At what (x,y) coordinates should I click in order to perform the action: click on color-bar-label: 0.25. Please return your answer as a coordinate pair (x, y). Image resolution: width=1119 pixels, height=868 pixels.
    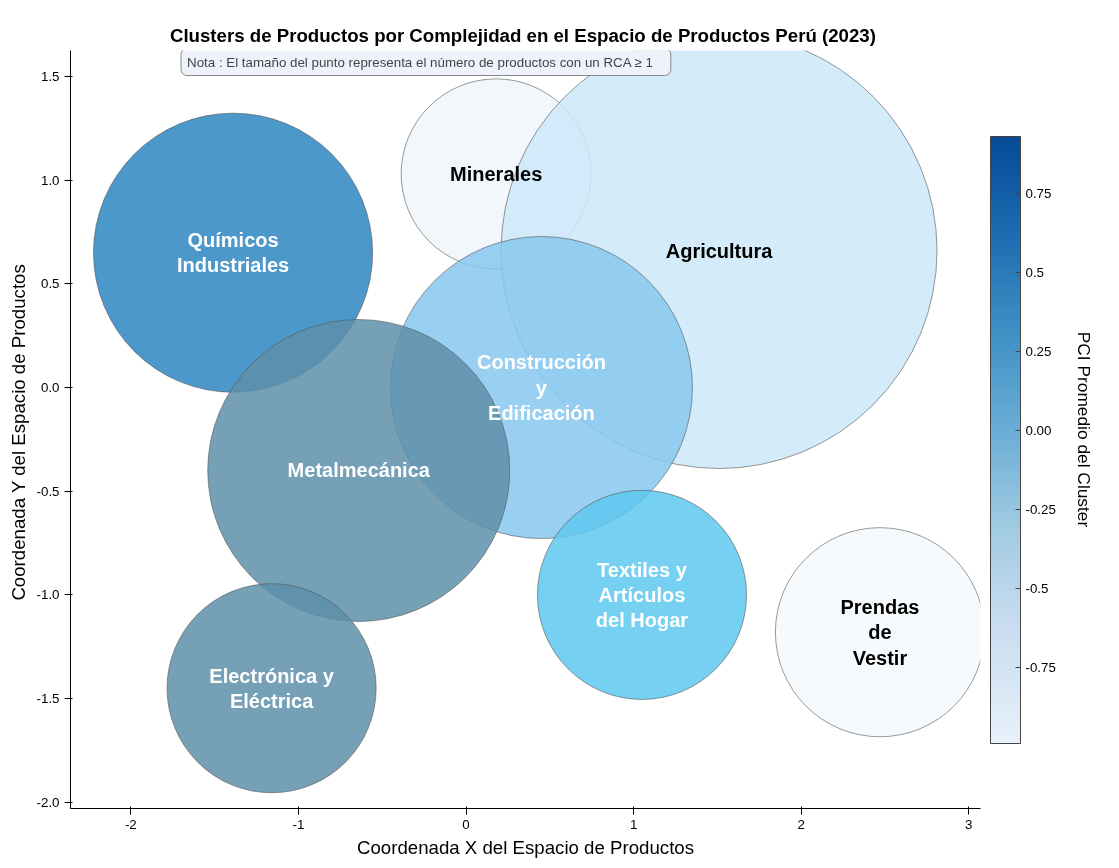
    Looking at the image, I should click on (1038, 351).